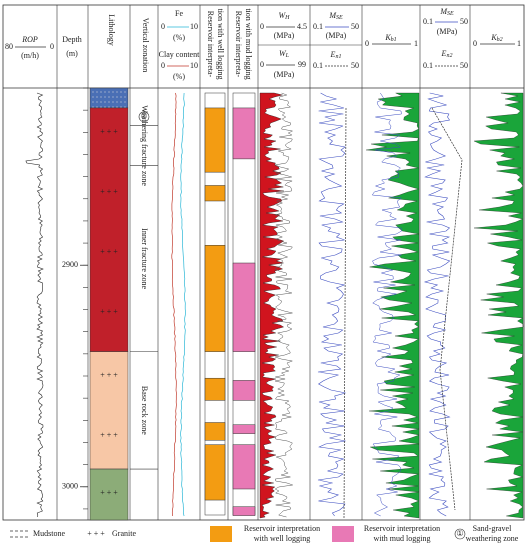 The height and width of the screenshot is (550, 527). What do you see at coordinates (72, 53) in the screenshot?
I see `label: (m)` at bounding box center [72, 53].